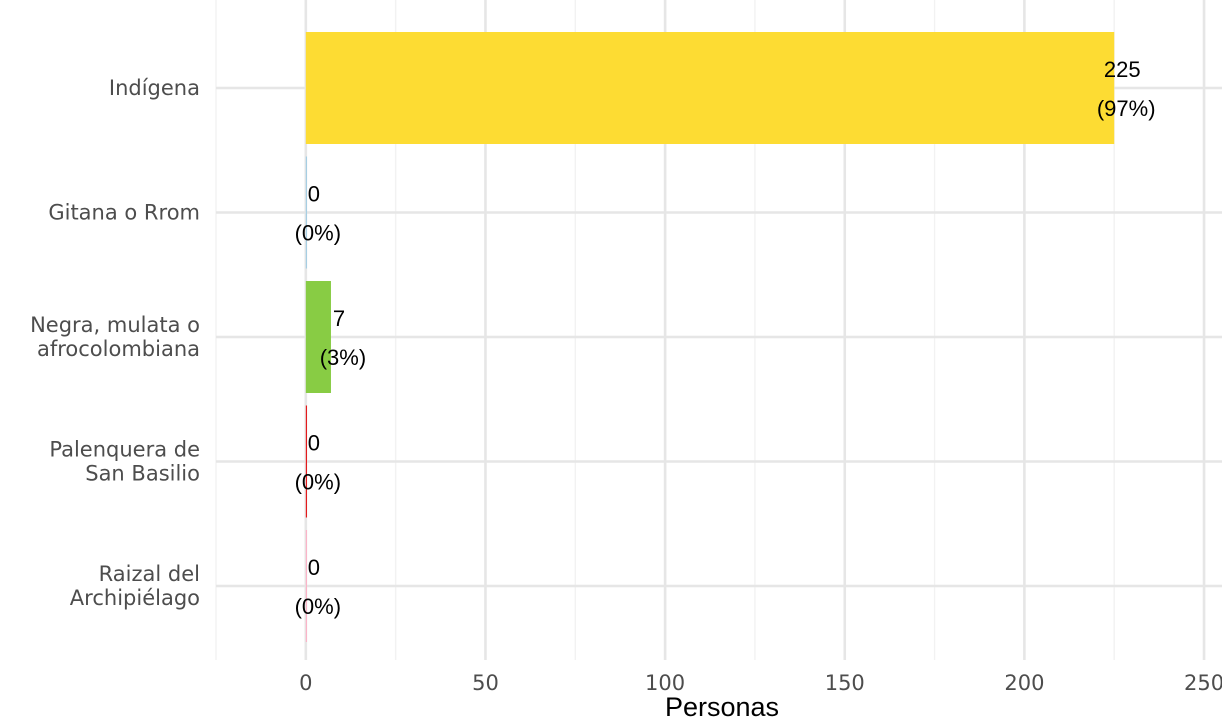 The image size is (1222, 719). Describe the element at coordinates (1126, 108) in the screenshot. I see `data-label-percent: (97%)` at that location.